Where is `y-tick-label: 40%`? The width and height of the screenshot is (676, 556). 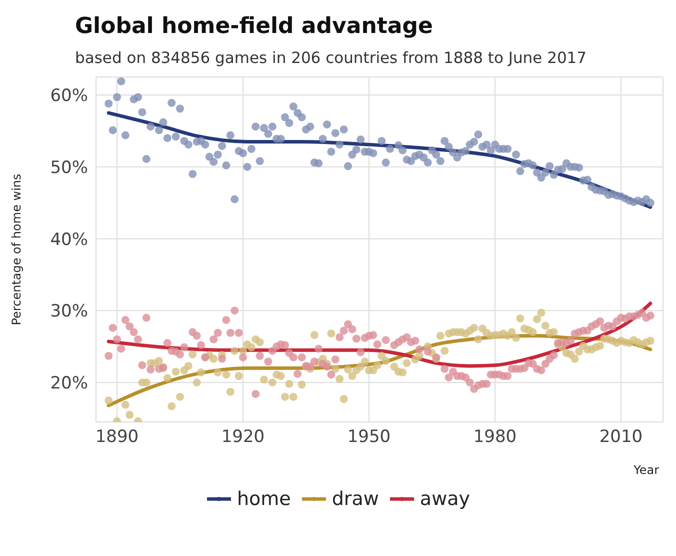 y-tick-label: 40% is located at coordinates (69, 240).